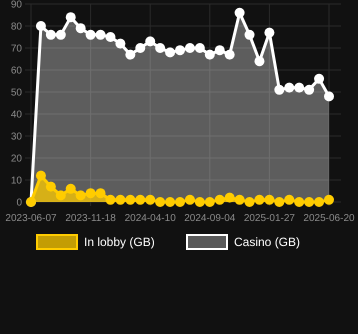 The image size is (358, 334). I want to click on y-tick-label: 40, so click(16, 115).